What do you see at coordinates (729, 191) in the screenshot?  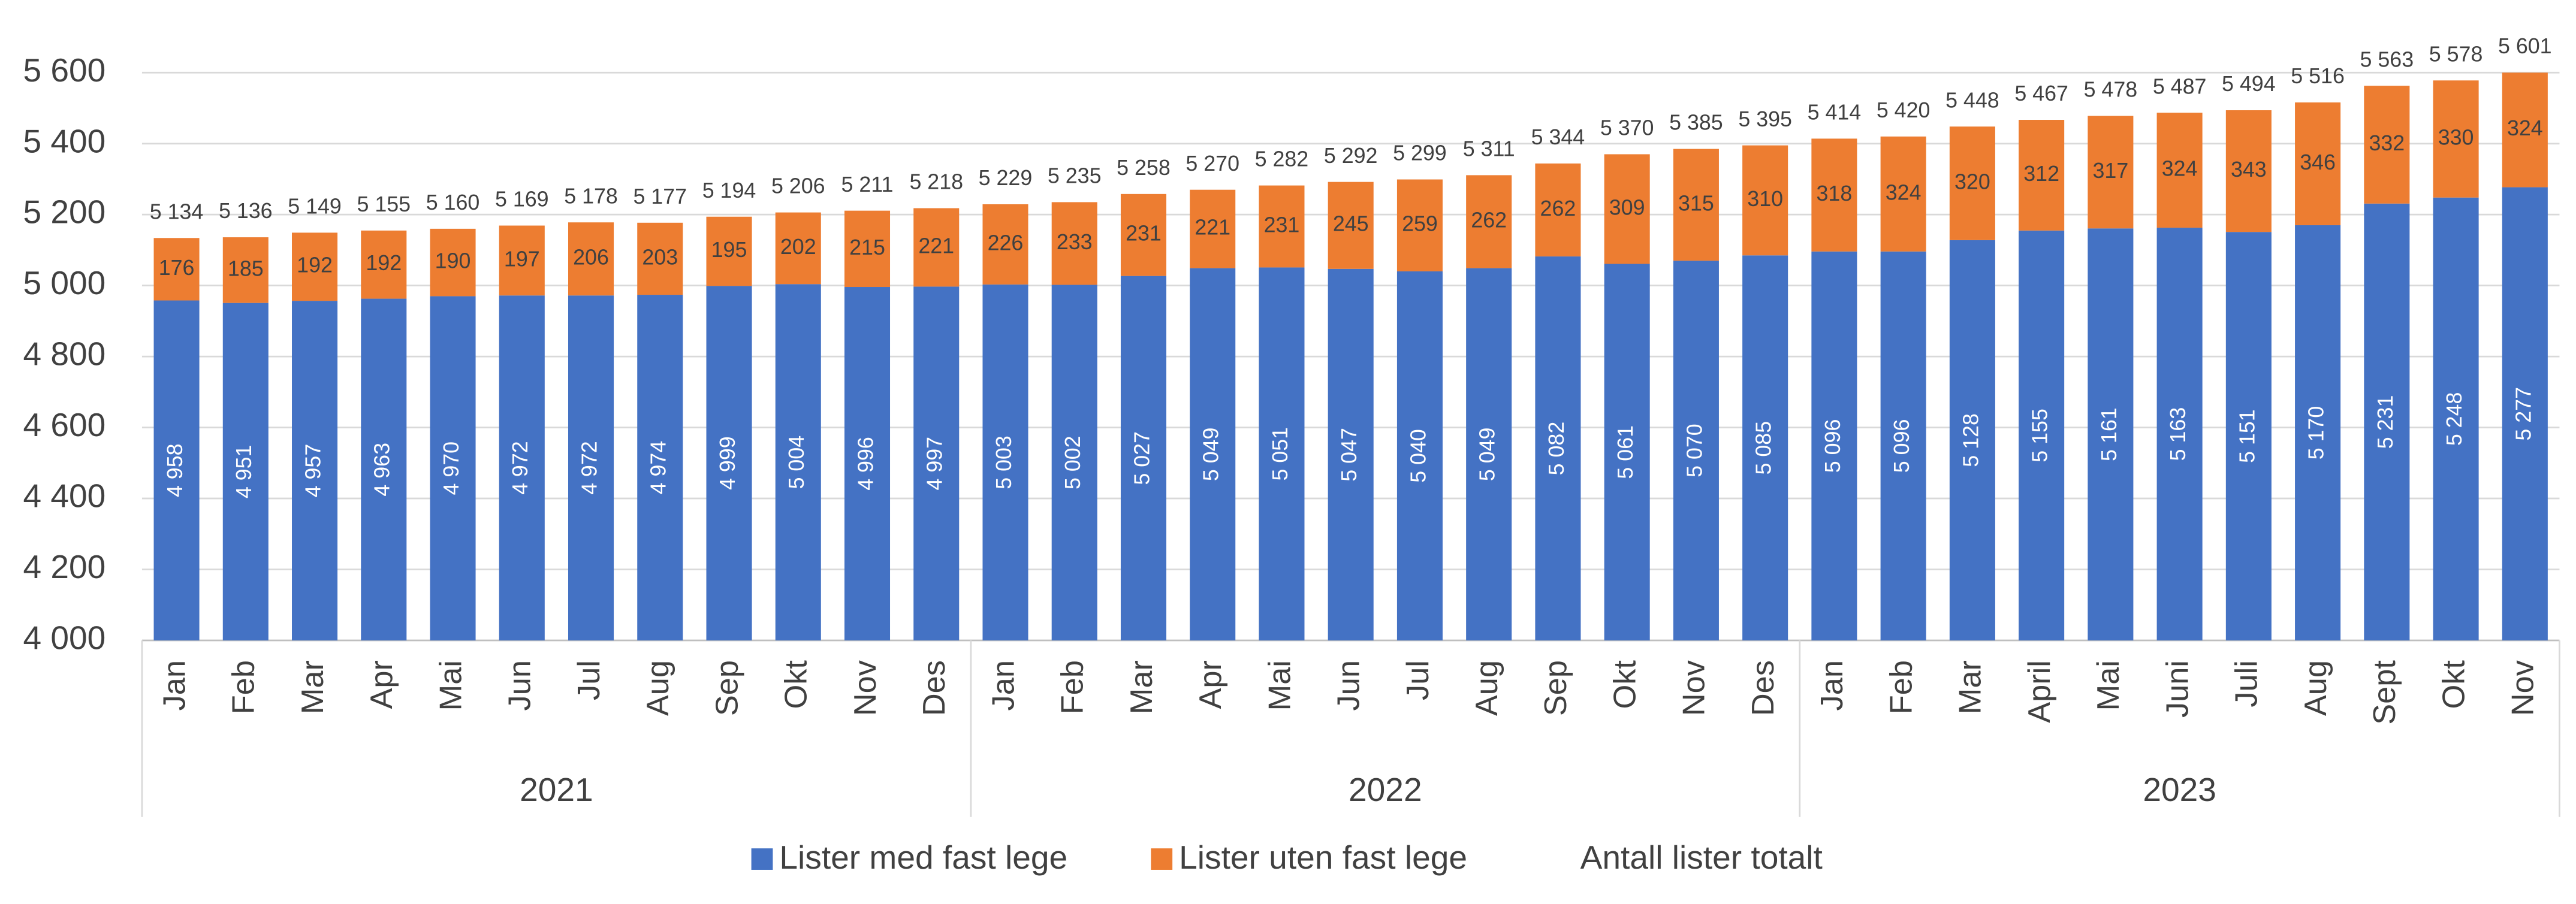 I see `total-label: 5 194` at bounding box center [729, 191].